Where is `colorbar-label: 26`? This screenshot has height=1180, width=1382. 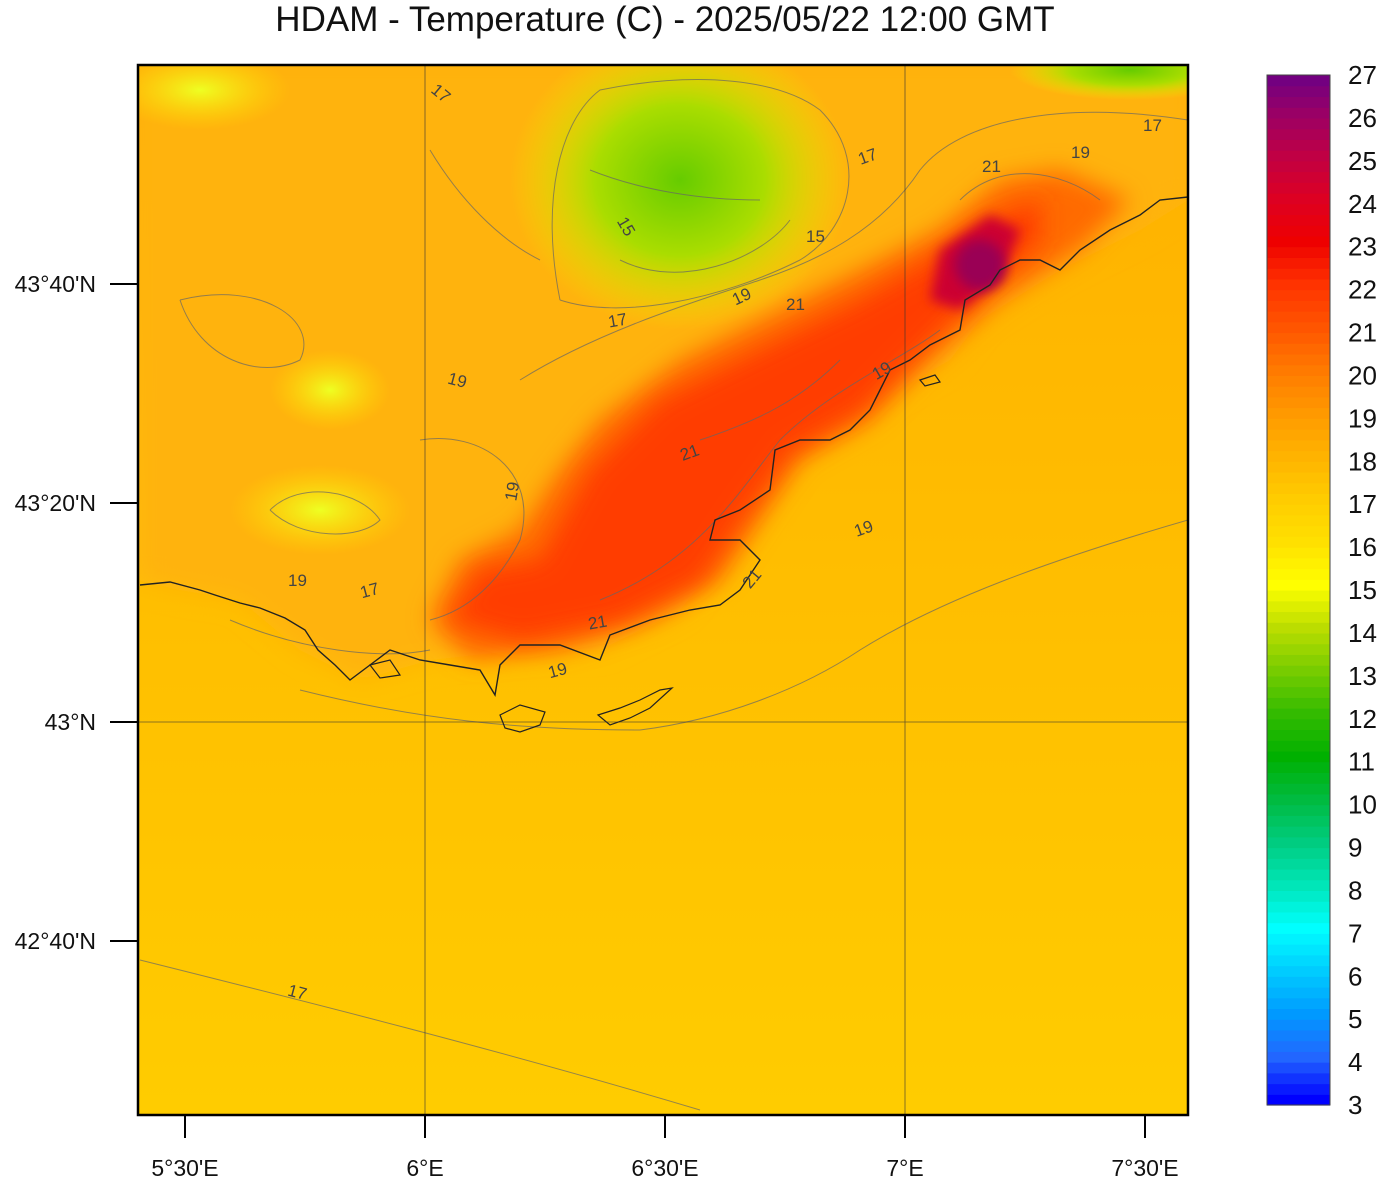
colorbar-label: 26 is located at coordinates (1362, 118).